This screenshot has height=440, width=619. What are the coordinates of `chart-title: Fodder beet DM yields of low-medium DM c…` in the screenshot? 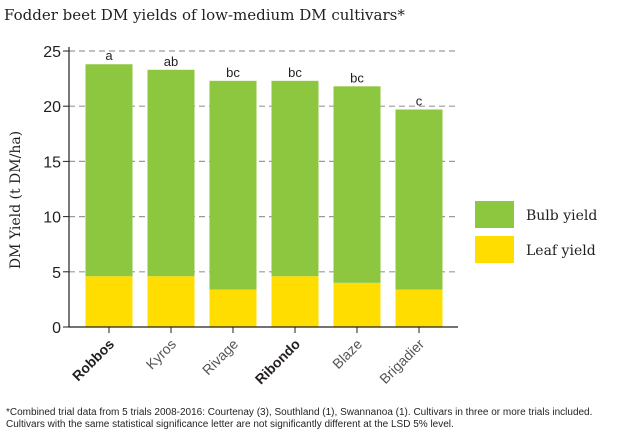 It's located at (204, 15).